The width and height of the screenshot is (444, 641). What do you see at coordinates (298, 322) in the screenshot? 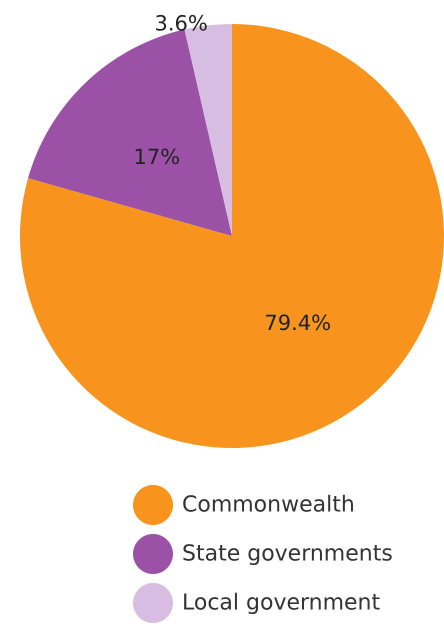
I see `data-label: 79.4%` at bounding box center [298, 322].